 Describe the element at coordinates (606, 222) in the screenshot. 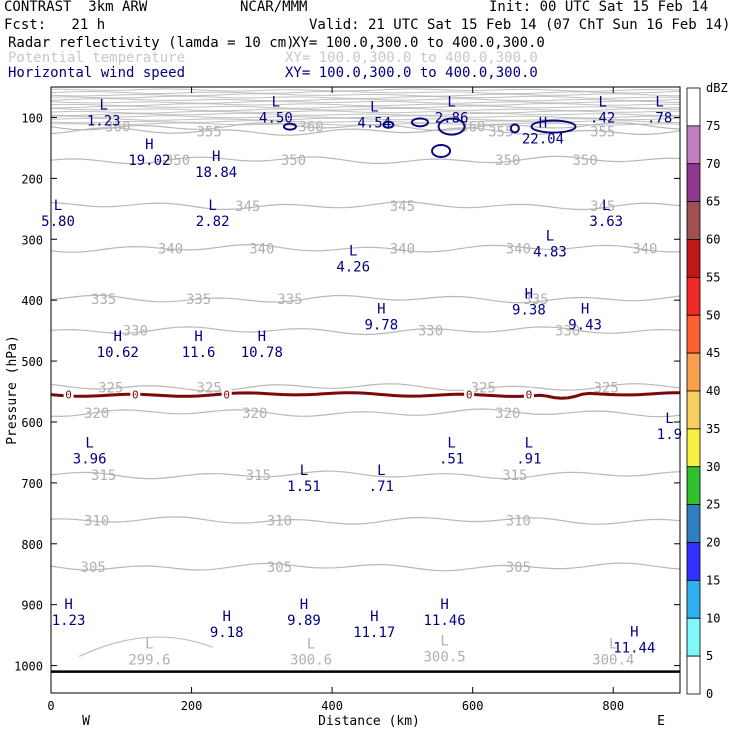

I see `wind-extremum-value: 3.63` at that location.